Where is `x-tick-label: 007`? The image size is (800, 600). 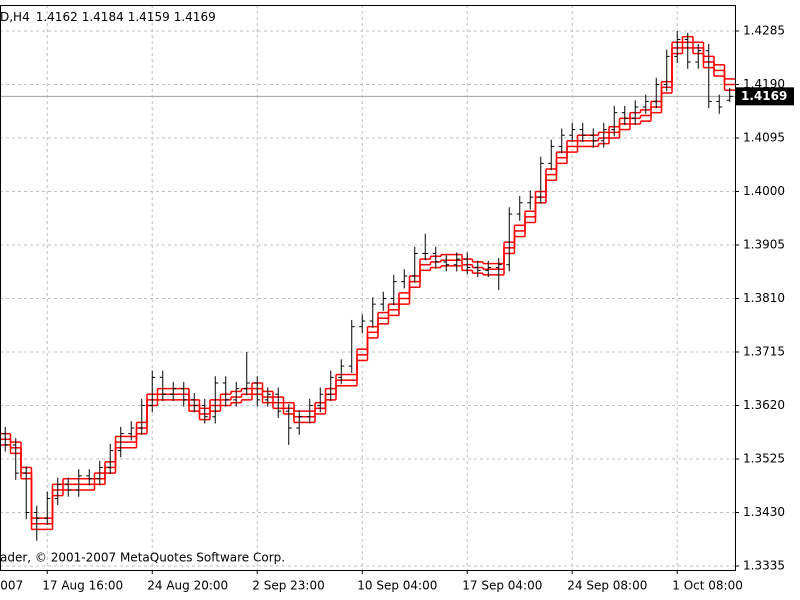 x-tick-label: 007 is located at coordinates (11, 586).